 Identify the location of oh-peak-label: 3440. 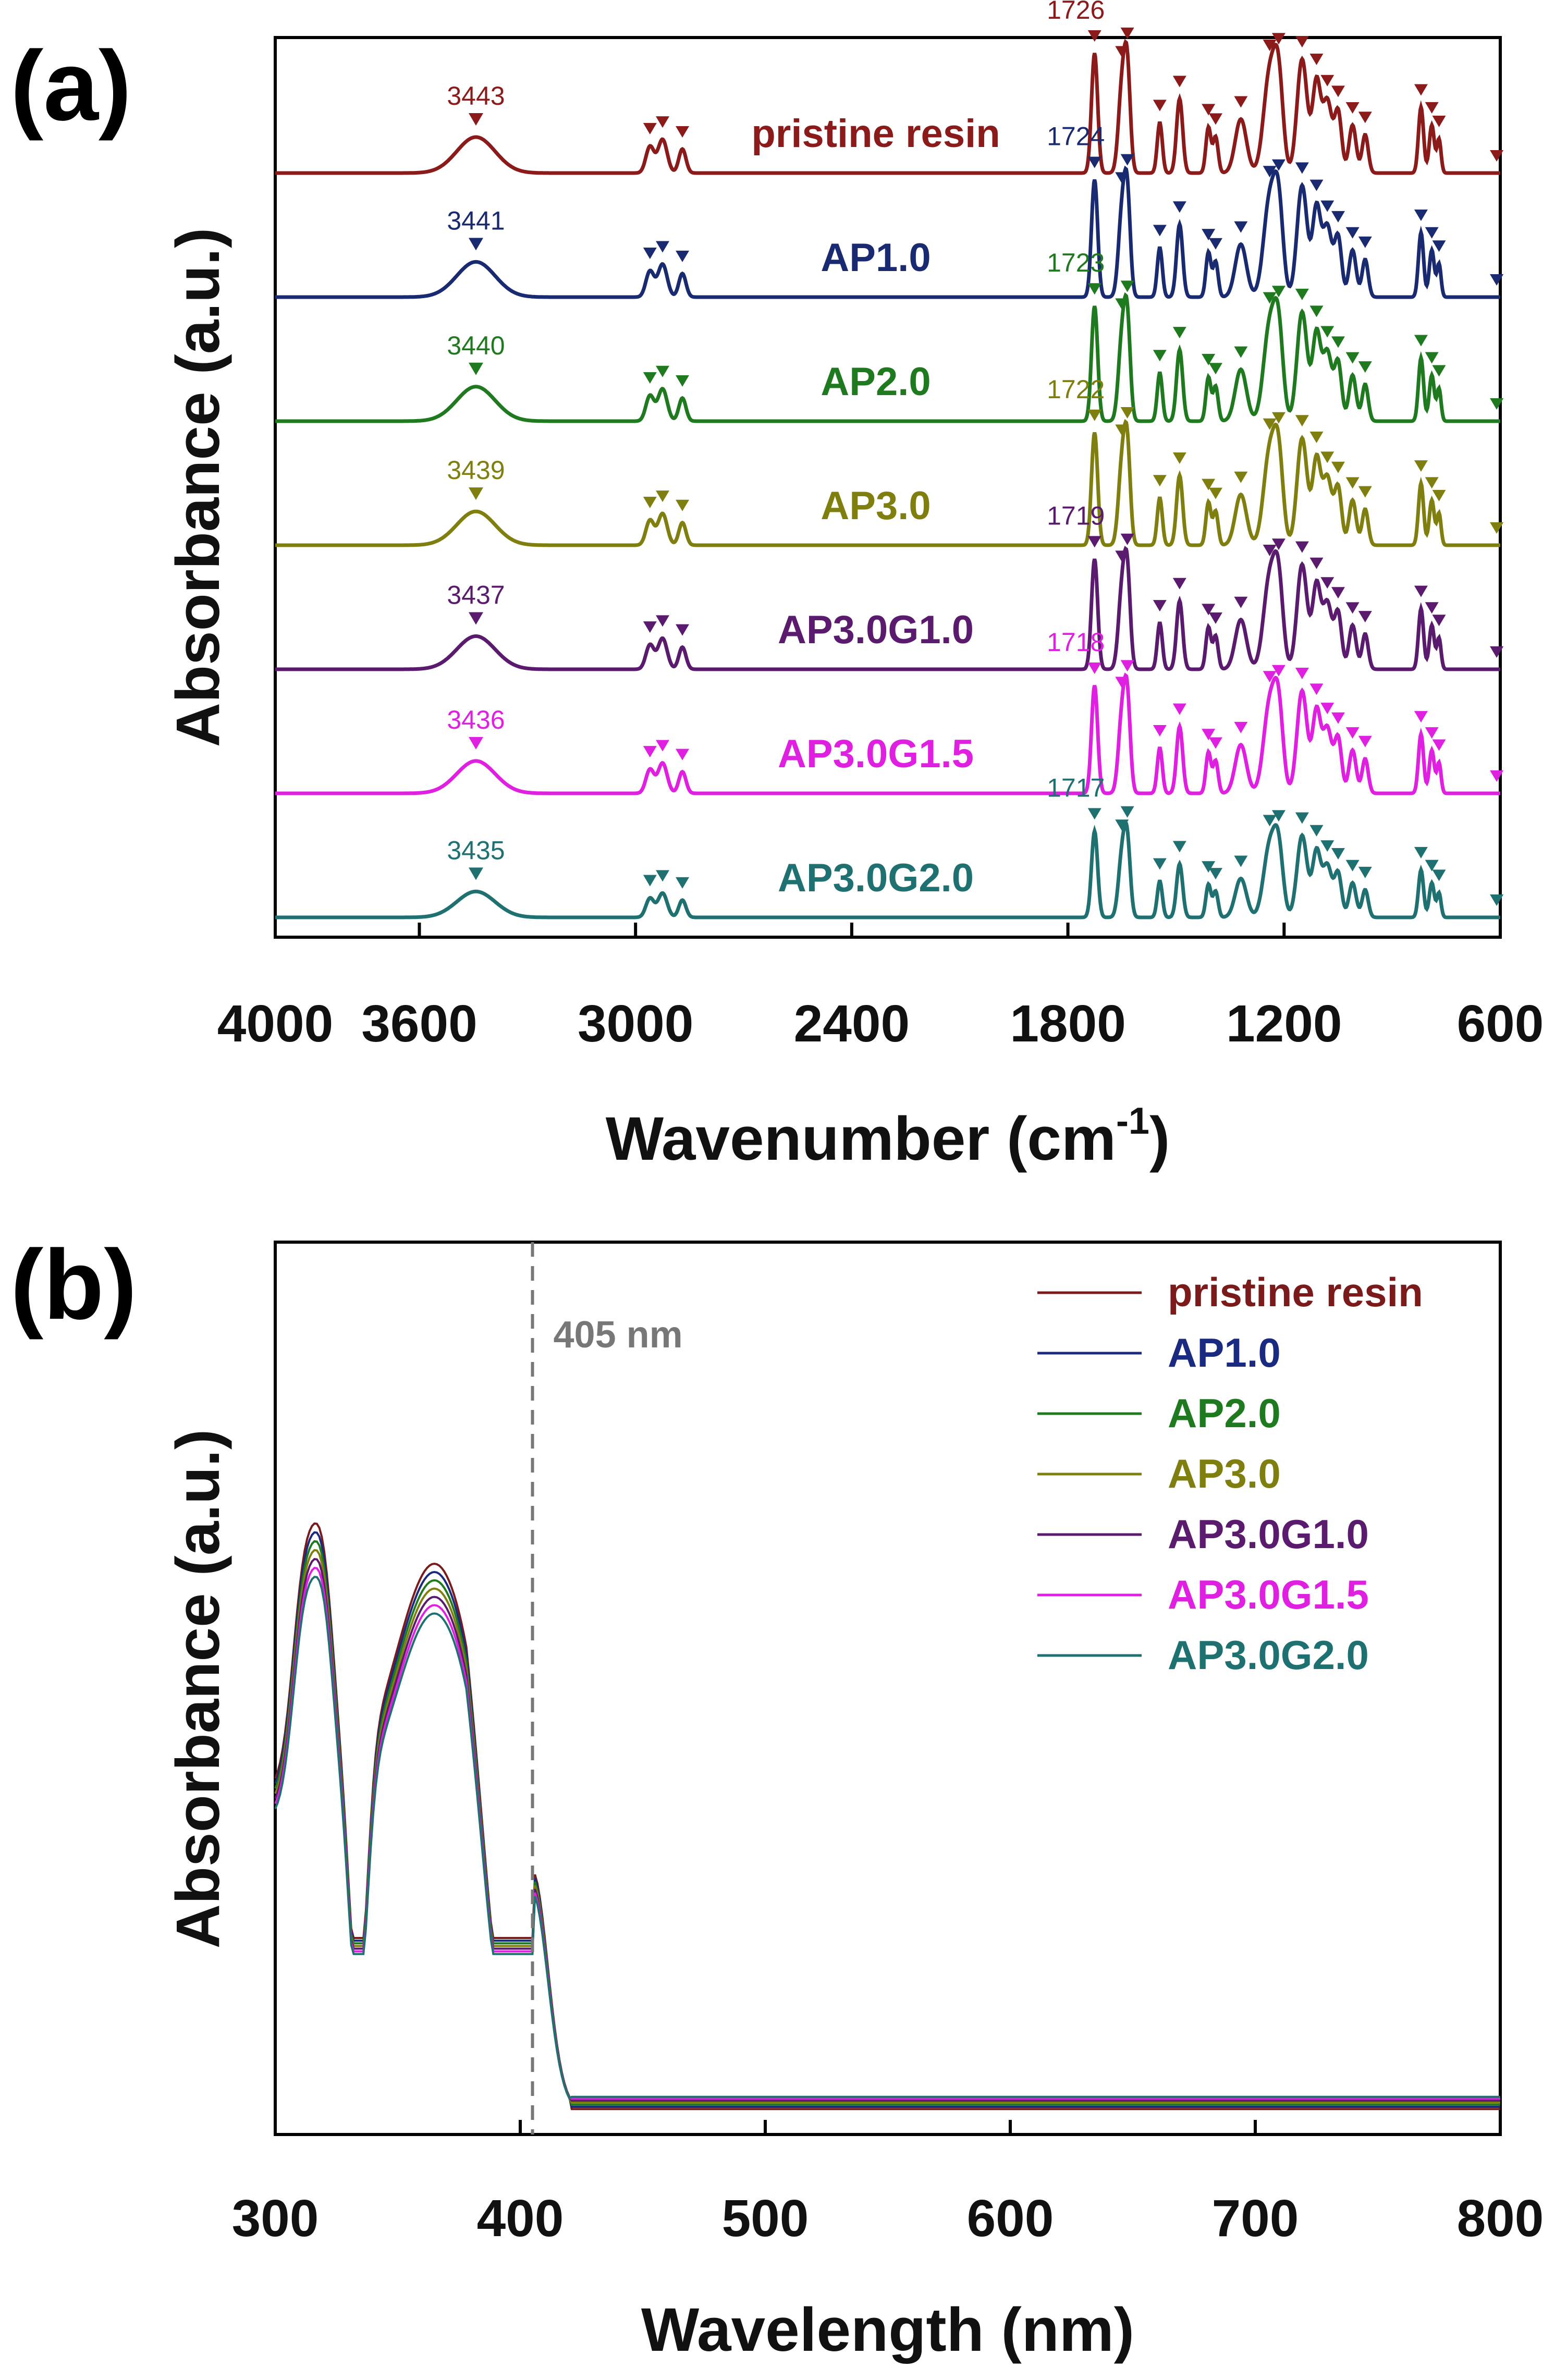
(476, 345).